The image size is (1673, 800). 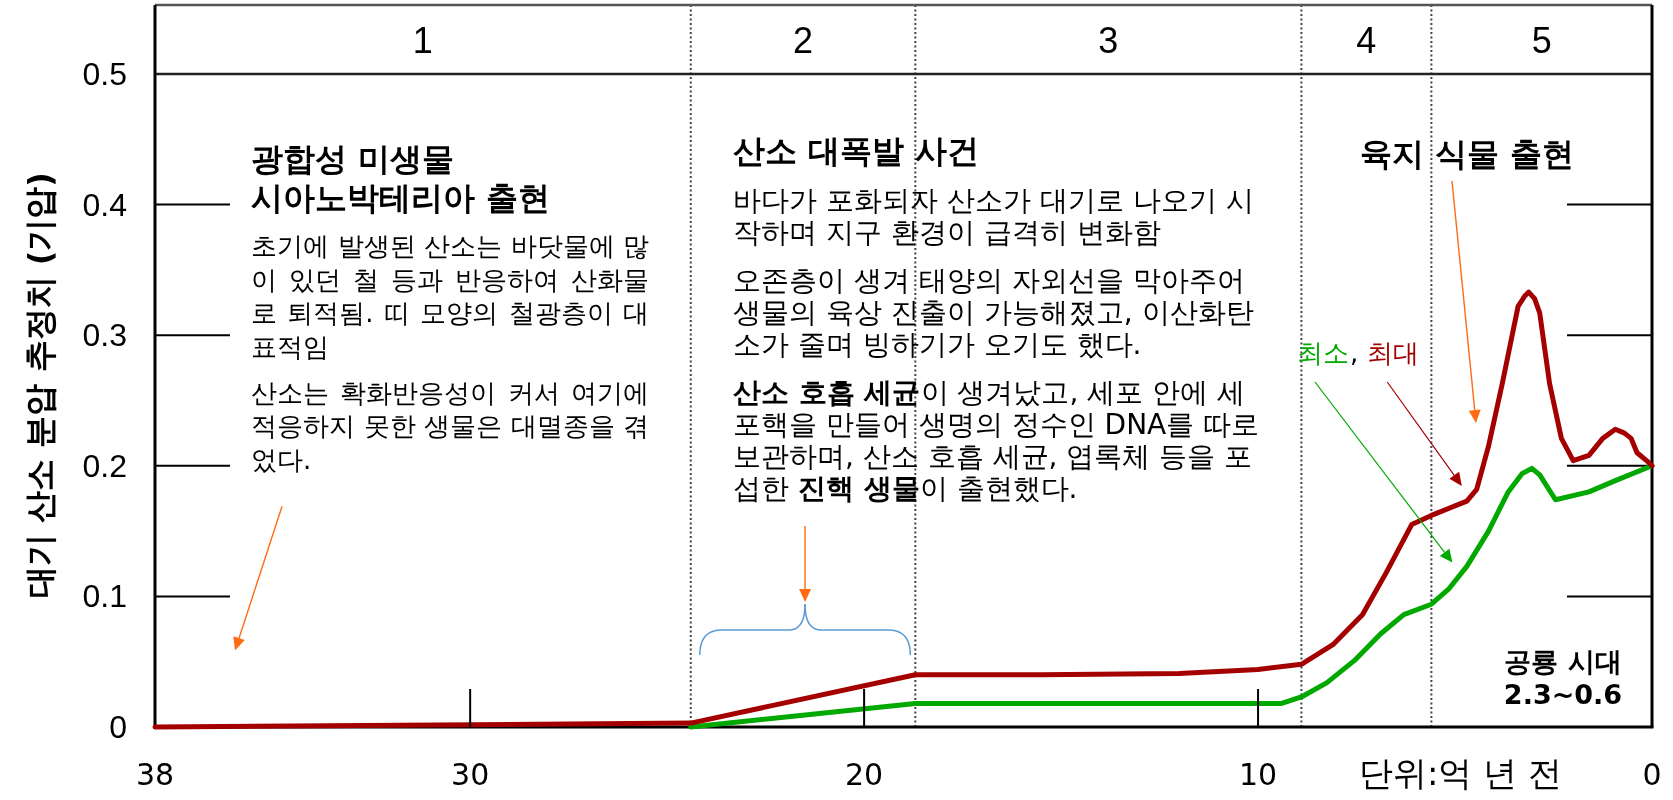 What do you see at coordinates (1393, 353) in the screenshot?
I see `text: 최대` at bounding box center [1393, 353].